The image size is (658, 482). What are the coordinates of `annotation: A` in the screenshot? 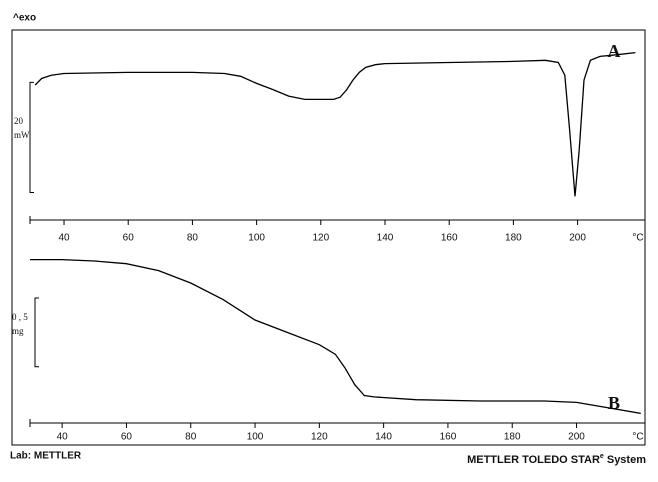 It's located at (614, 51).